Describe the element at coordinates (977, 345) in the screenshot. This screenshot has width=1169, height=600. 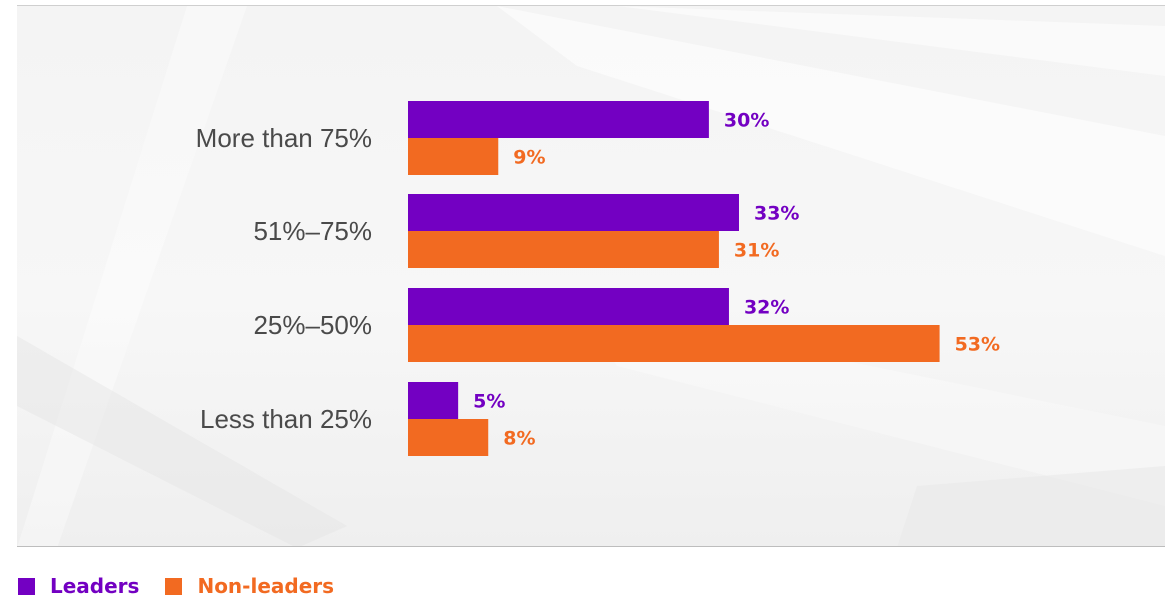
I see `data-label-non-leaders: 53%` at that location.